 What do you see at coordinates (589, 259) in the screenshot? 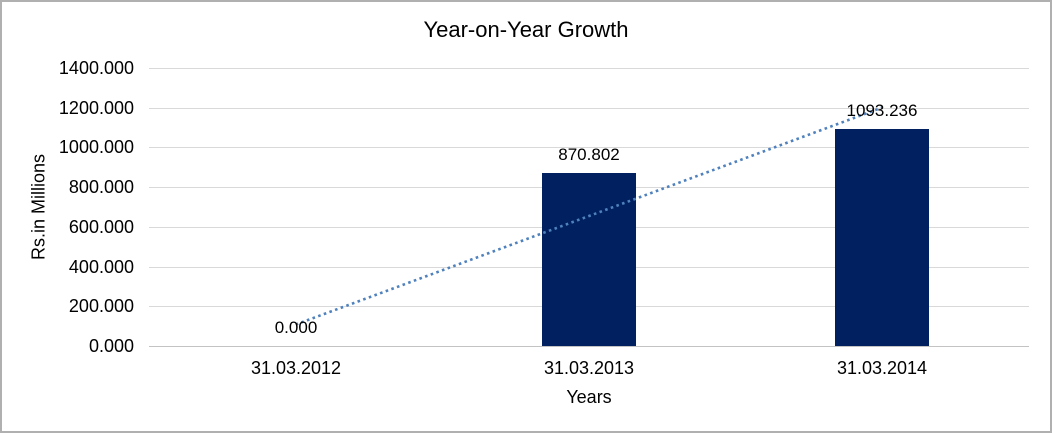
I see `bar-31.03.2013` at bounding box center [589, 259].